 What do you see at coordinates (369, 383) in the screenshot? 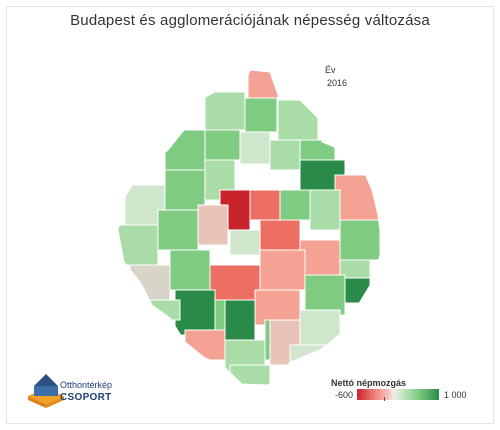
I see `legend-title: Nettó népmozgás` at bounding box center [369, 383].